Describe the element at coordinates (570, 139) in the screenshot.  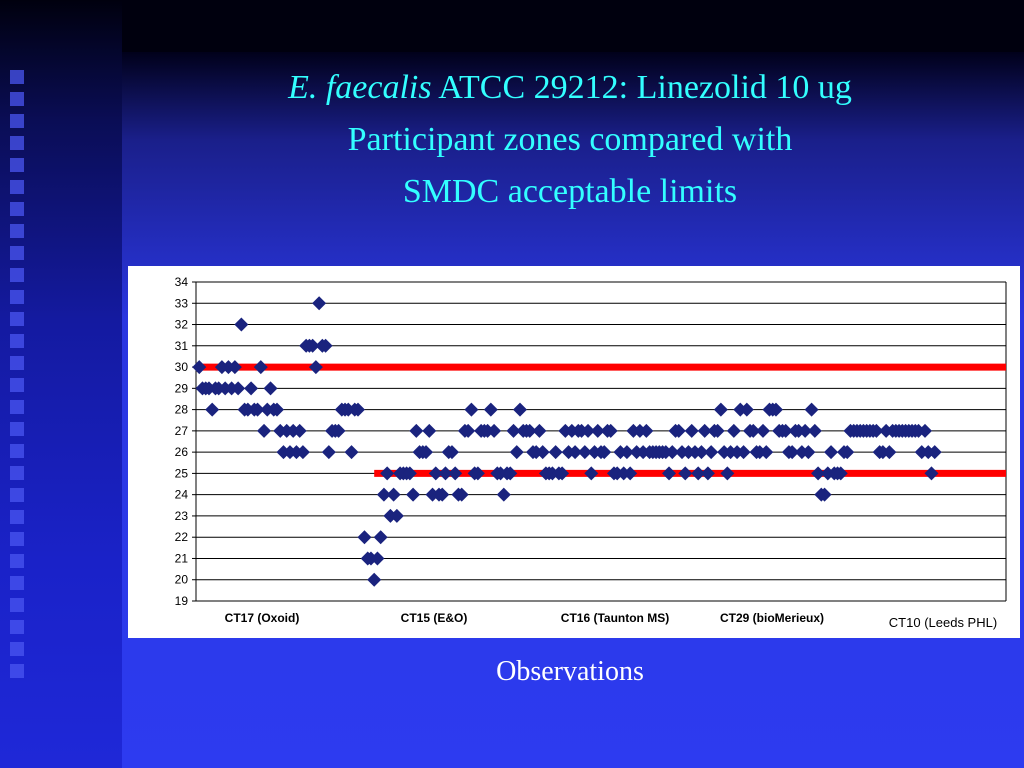
I see `title-line-2: Participant zones compared with` at that location.